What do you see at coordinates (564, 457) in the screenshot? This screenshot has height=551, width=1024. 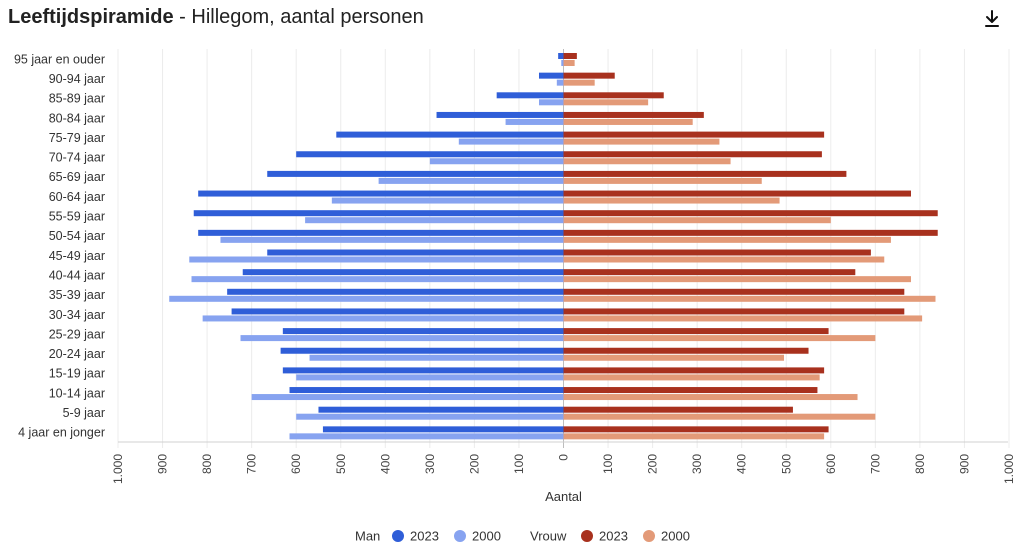 I see `x-tick-label: 0` at bounding box center [564, 457].